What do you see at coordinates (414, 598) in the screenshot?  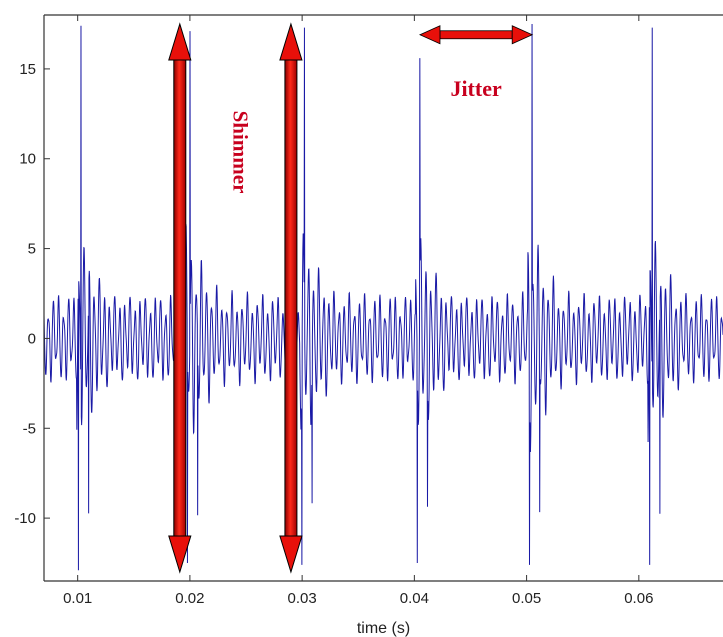 I see `x-tick-label: 0.04` at bounding box center [414, 598].